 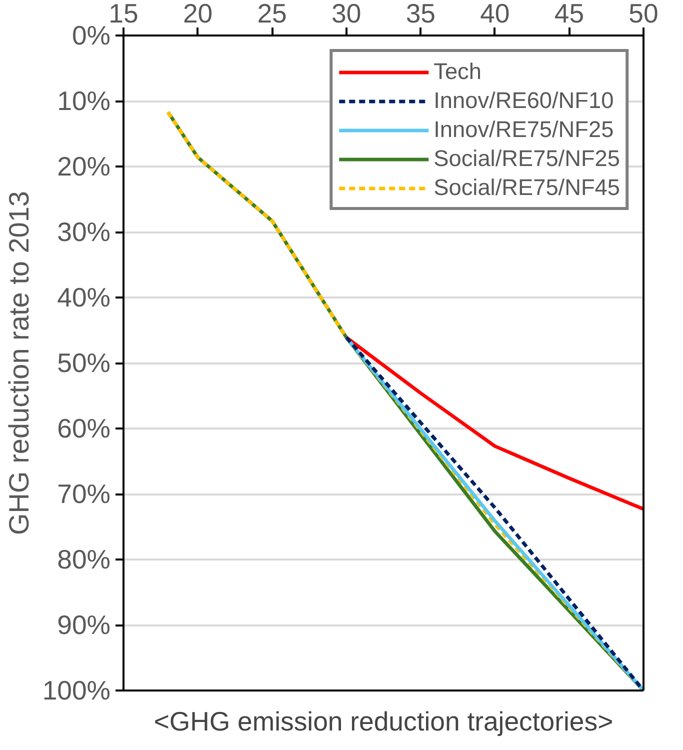 What do you see at coordinates (495, 14) in the screenshot?
I see `x-tick-label: 40` at bounding box center [495, 14].